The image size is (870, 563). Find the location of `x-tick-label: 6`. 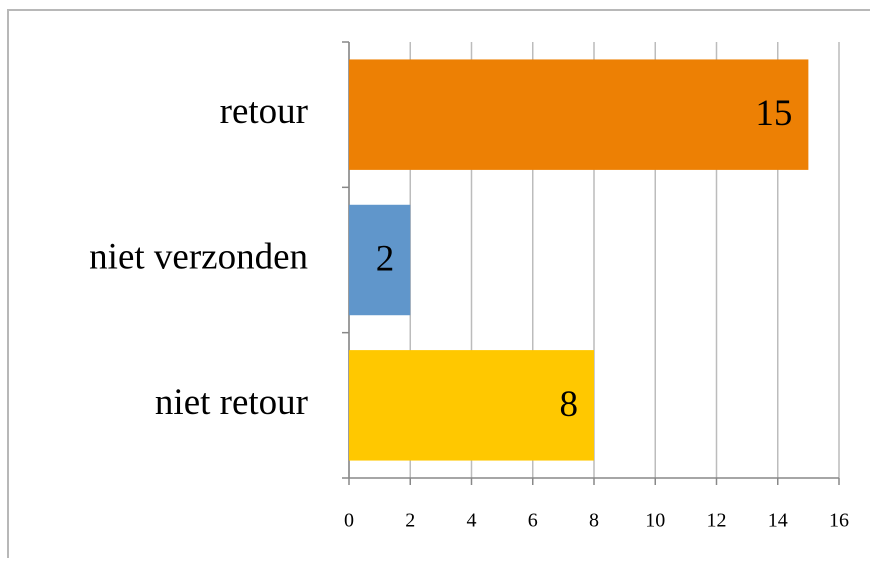

x-tick-label: 6 is located at coordinates (533, 521).